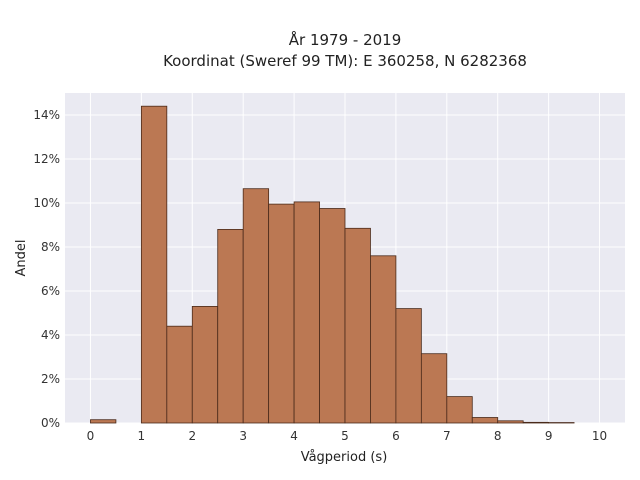 The height and width of the screenshot is (480, 640). Describe the element at coordinates (192, 436) in the screenshot. I see `x-tick-label: 2` at that location.